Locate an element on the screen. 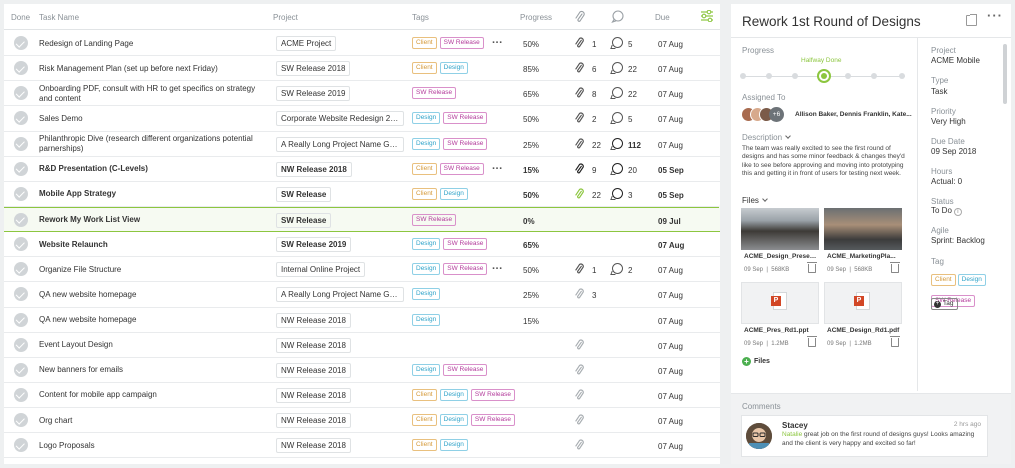  table-row: Event Layout Design NW Release 2018 07 Aug is located at coordinates (362, 345).